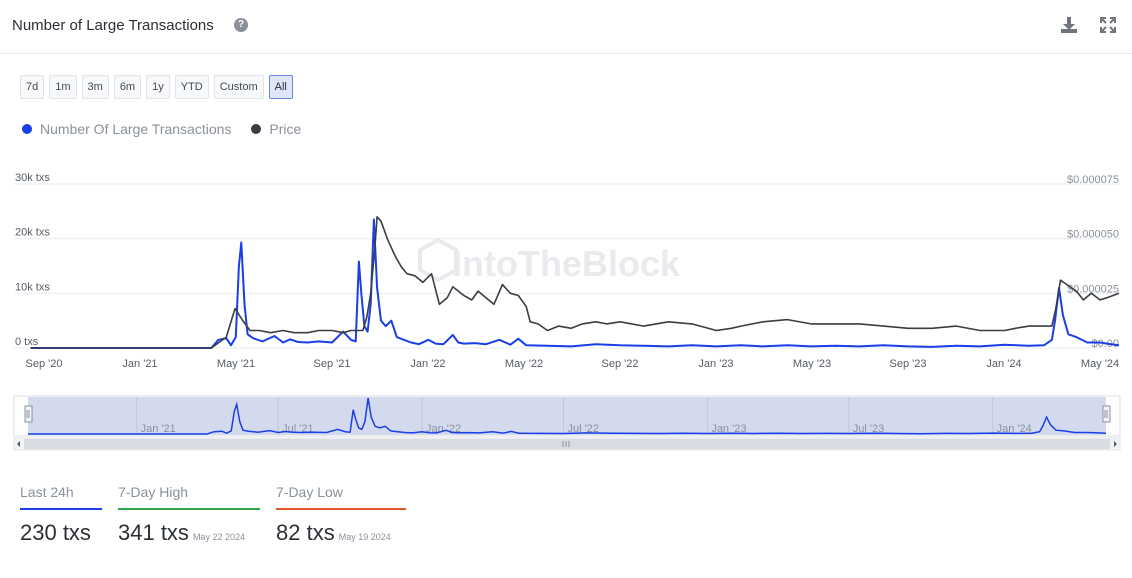 This screenshot has width=1132, height=578. Describe the element at coordinates (305, 532) in the screenshot. I see `stat-value-7day-low: 82 txs` at that location.